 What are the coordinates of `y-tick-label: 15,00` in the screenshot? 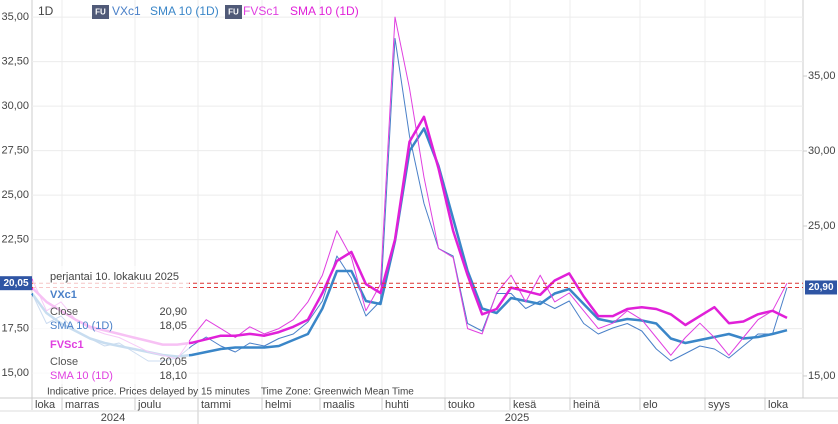 It's located at (15, 373).